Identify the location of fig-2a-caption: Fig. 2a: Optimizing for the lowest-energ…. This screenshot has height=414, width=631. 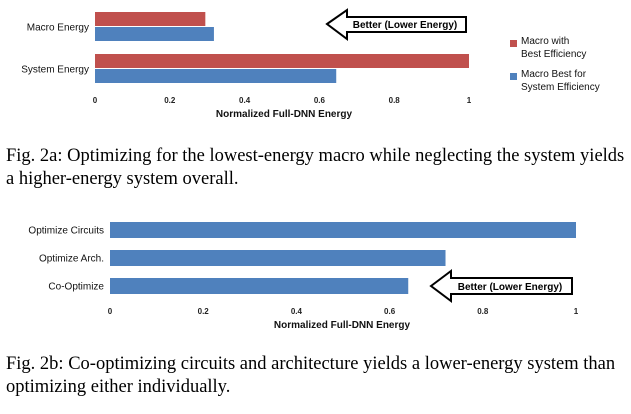
(315, 167).